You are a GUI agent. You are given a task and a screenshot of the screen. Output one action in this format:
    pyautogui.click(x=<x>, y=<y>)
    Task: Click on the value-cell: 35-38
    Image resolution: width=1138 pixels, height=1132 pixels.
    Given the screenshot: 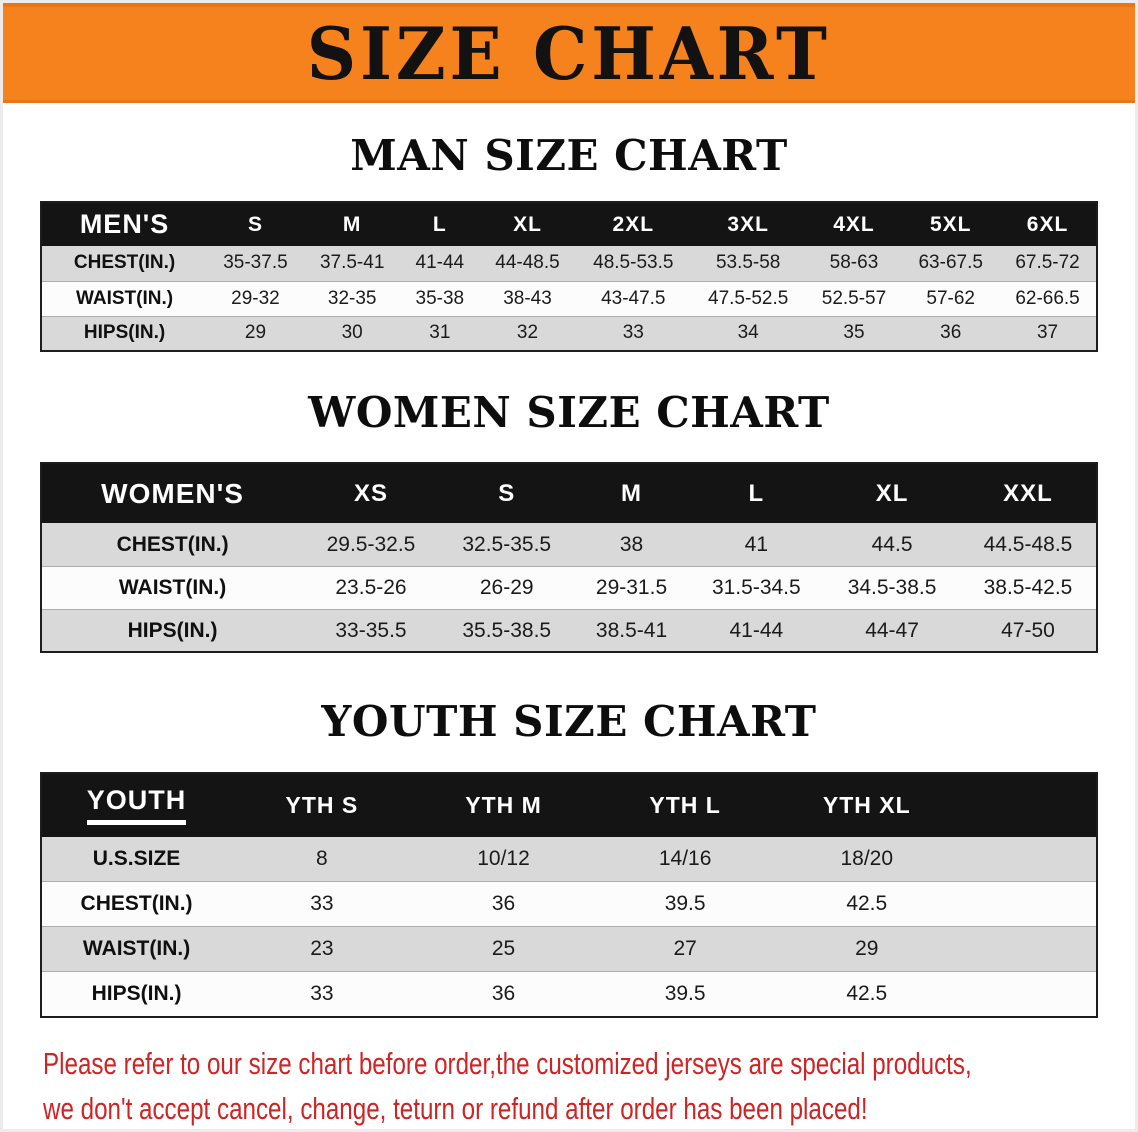 What is the action you would take?
    pyautogui.click(x=440, y=298)
    